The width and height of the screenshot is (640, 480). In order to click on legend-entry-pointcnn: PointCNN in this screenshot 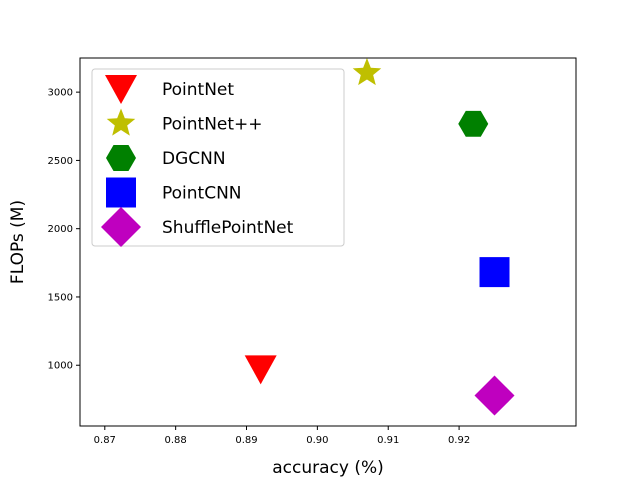, I will do `click(174, 192)`.